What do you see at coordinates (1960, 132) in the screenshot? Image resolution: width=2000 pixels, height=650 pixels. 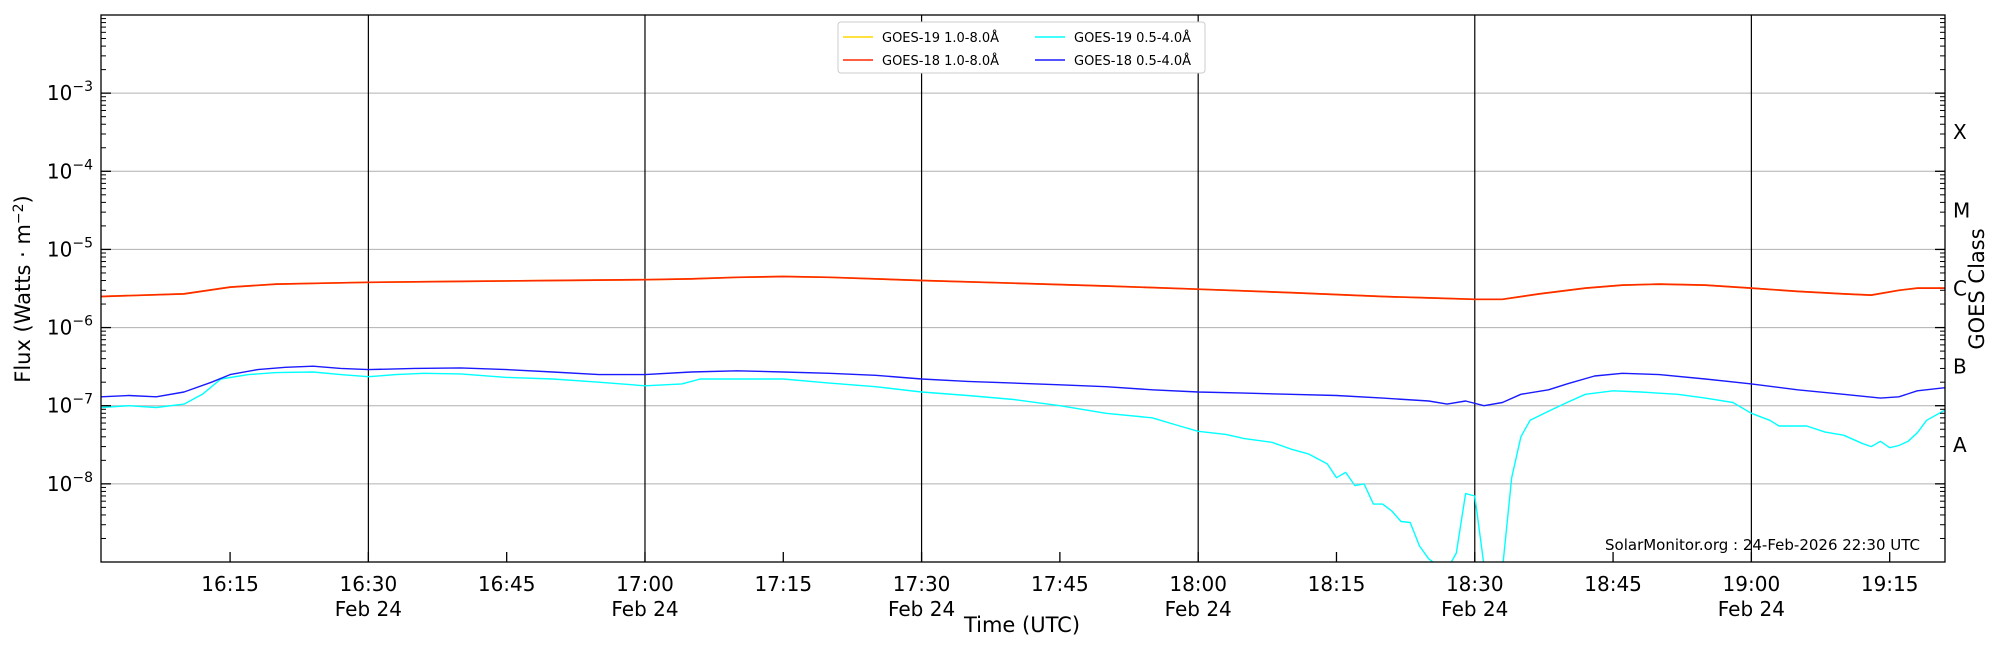 I see `goes-class-label: X` at bounding box center [1960, 132].